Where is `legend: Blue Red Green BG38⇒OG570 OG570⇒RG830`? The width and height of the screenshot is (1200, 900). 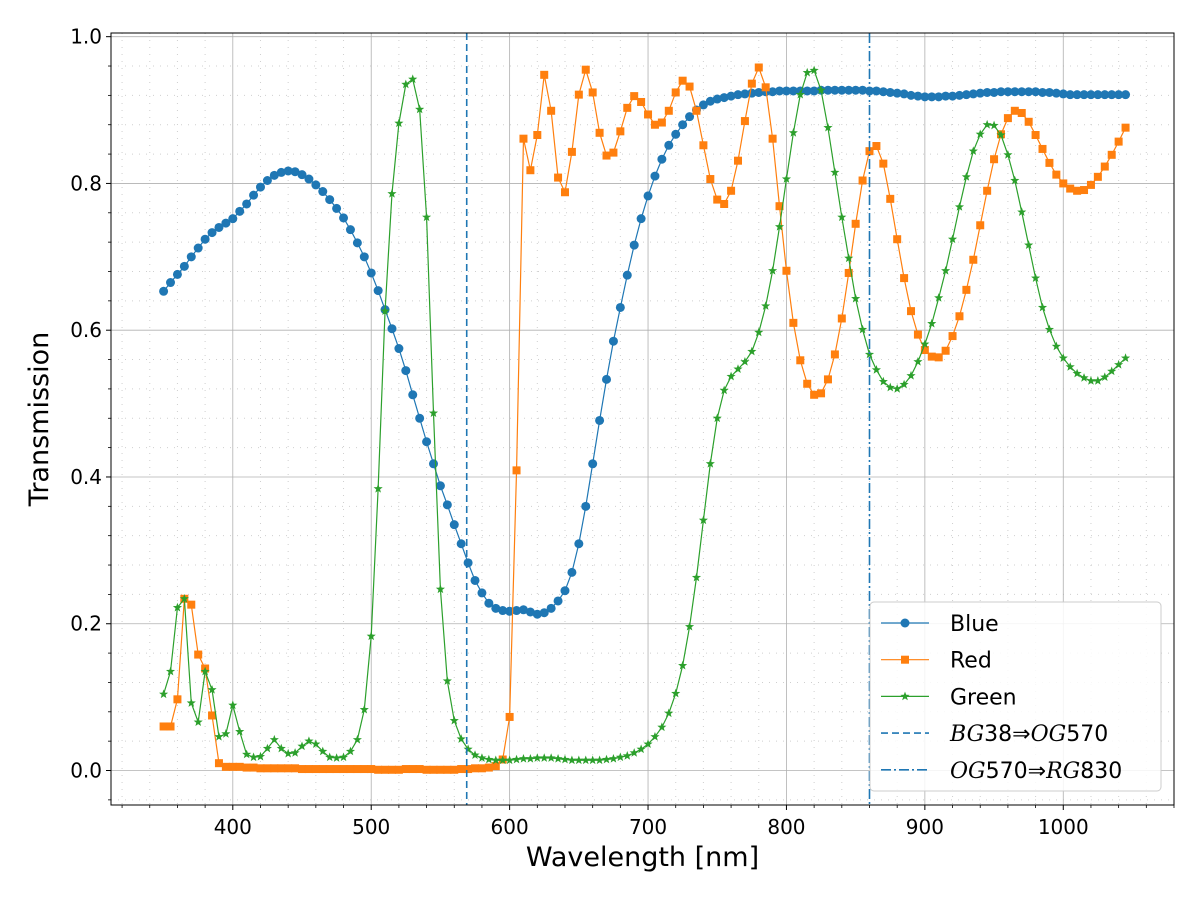 legend: Blue Red Green BG38⇒OG570 OG570⇒RG830 is located at coordinates (1015, 696).